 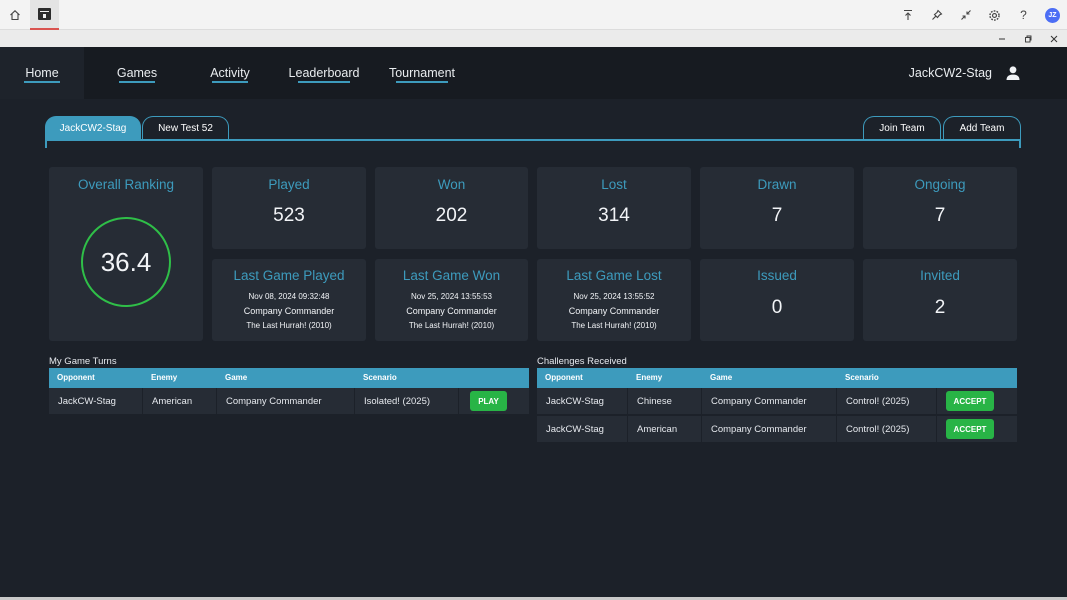 I want to click on add-team-button: Add Team, so click(x=982, y=128).